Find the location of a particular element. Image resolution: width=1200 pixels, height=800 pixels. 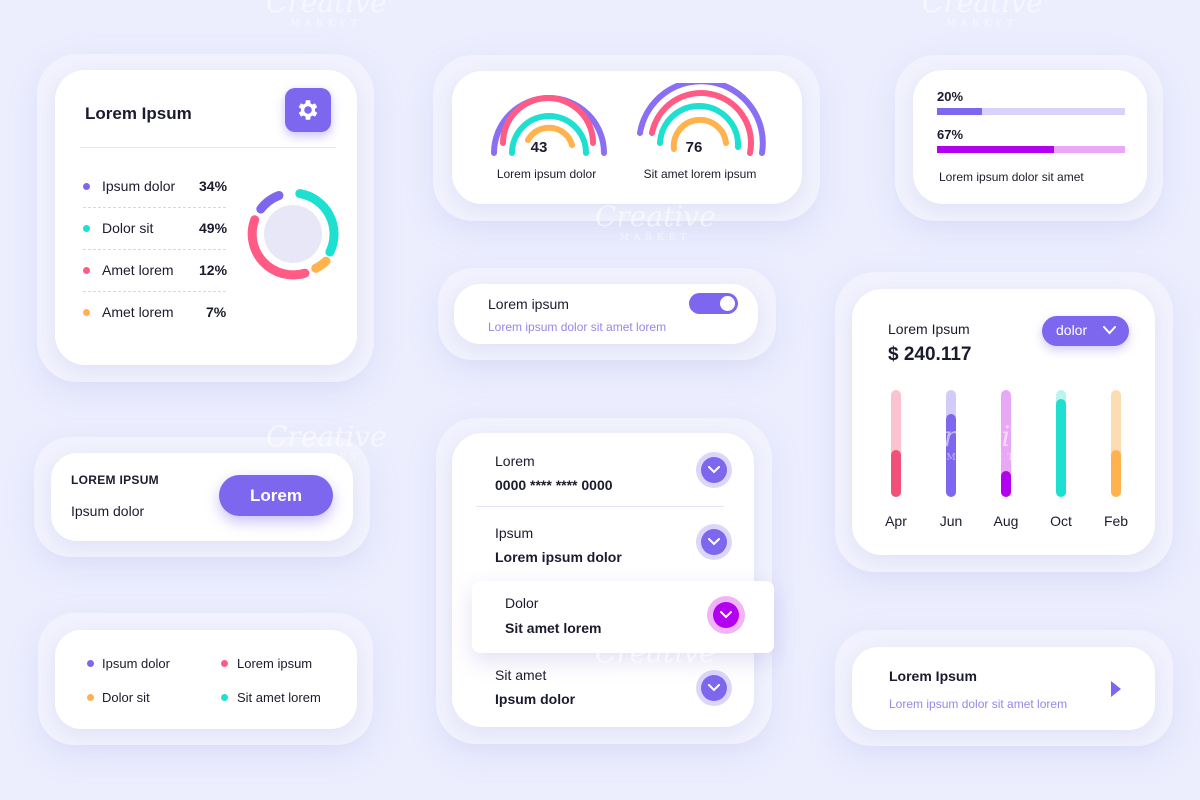

donut-segment-pink is located at coordinates (278, 247).